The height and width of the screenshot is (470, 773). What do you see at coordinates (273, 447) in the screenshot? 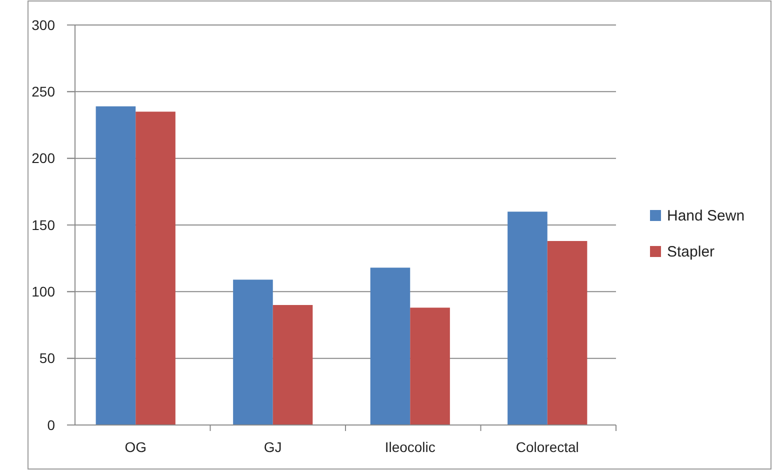
I see `x-tick-label: GJ` at bounding box center [273, 447].